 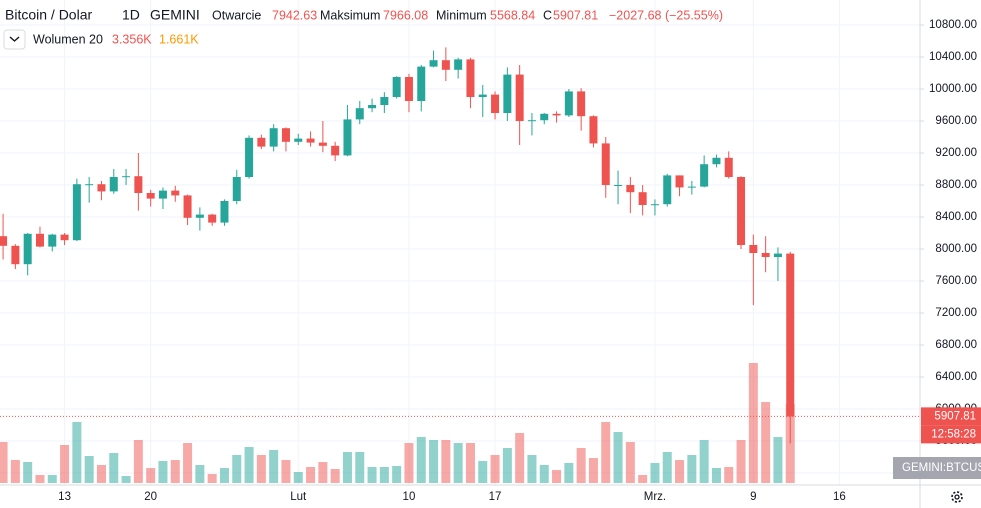 I want to click on y-tick-label: 7200.00, so click(x=956, y=313).